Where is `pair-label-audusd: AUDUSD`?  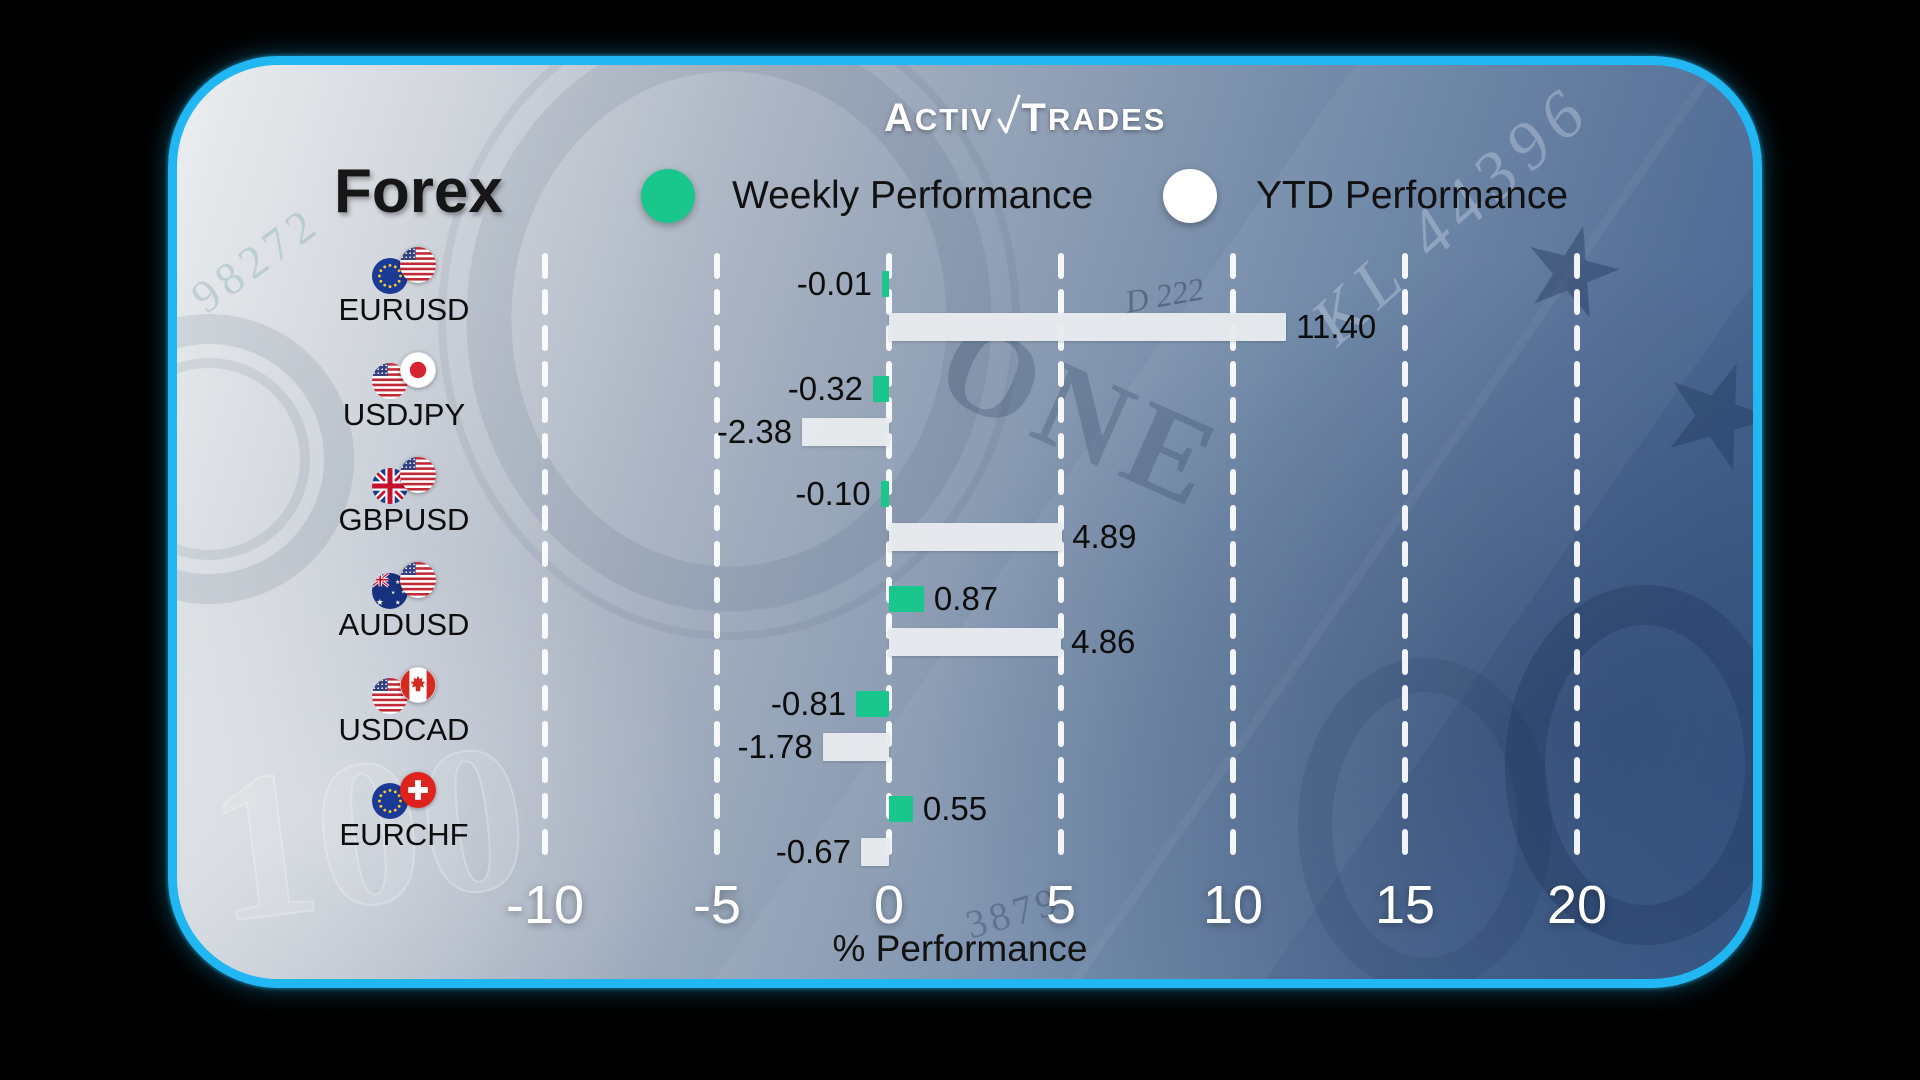 pair-label-audusd: AUDUSD is located at coordinates (404, 624).